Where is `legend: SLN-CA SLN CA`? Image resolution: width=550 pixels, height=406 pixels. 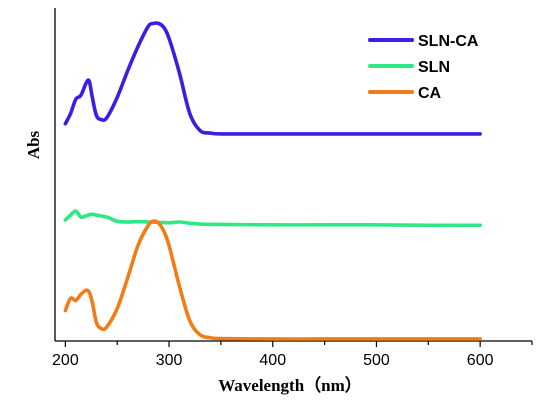 legend: SLN-CA SLN CA is located at coordinates (423, 67).